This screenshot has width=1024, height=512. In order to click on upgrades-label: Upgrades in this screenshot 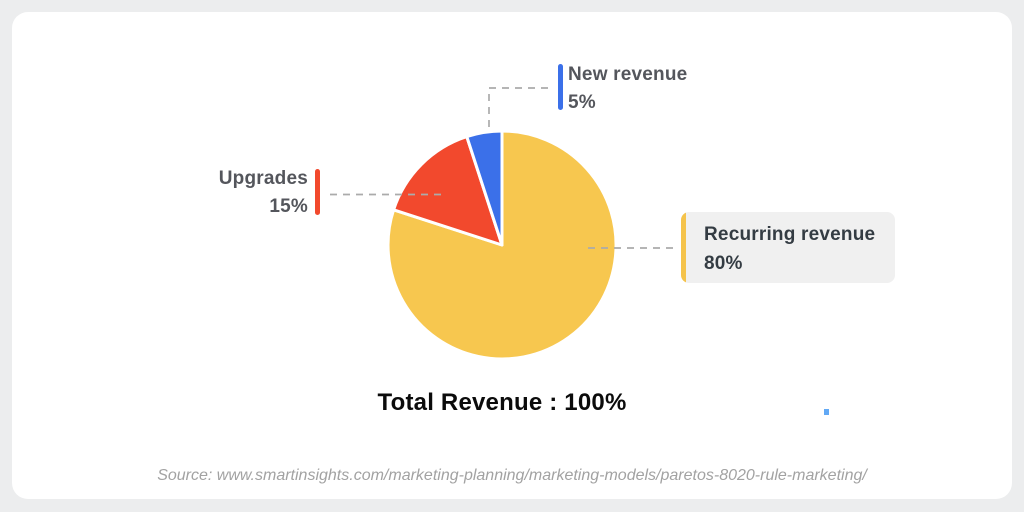, I will do `click(263, 178)`.